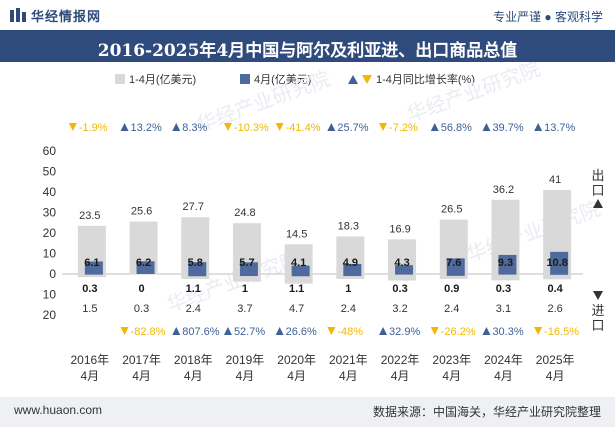  Describe the element at coordinates (555, 180) in the screenshot. I see `export-ytd-label: 41` at that location.